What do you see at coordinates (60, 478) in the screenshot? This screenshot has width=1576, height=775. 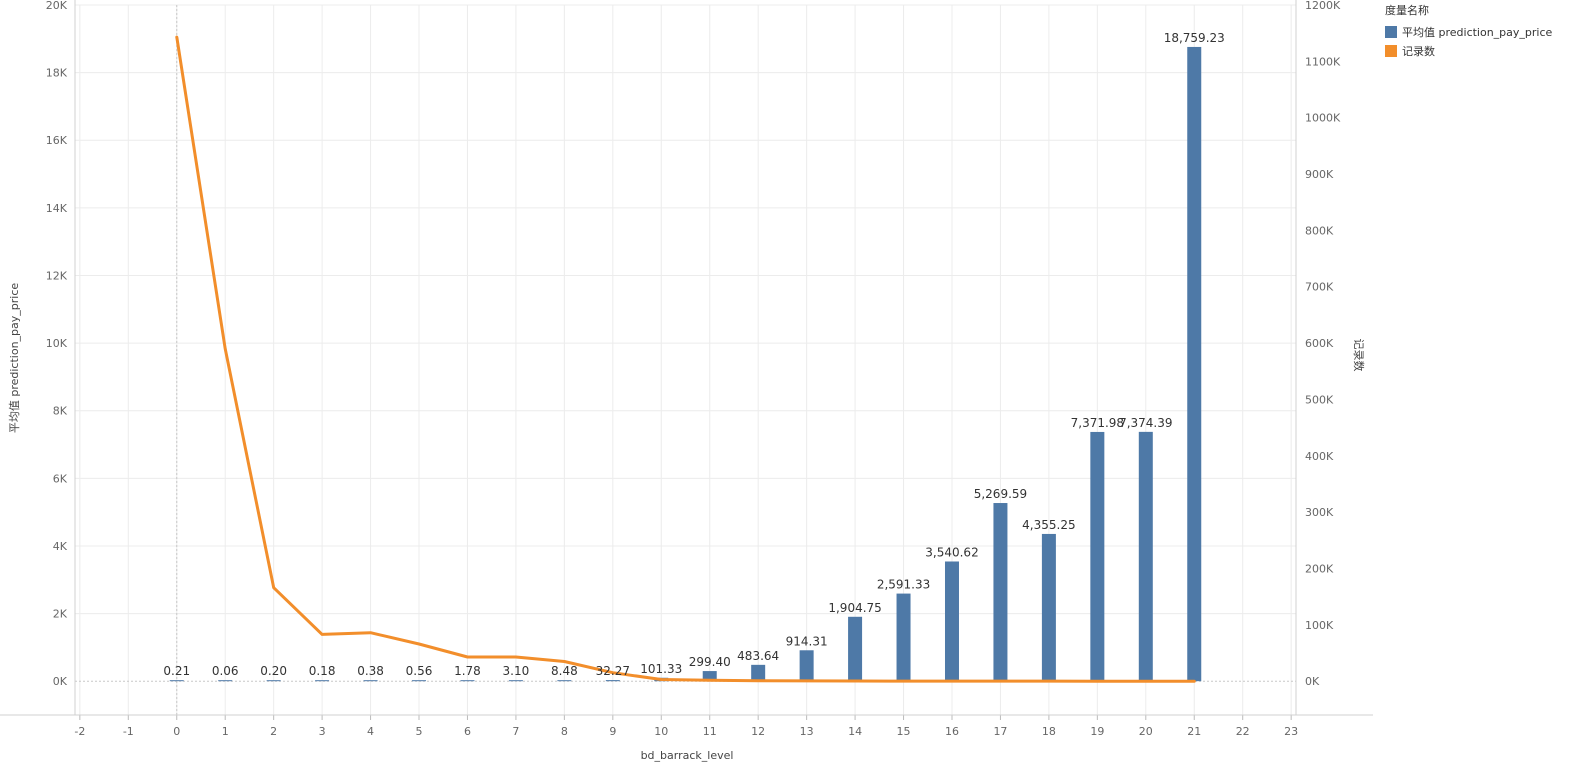 I see `y-left-tick-label: 6K` at bounding box center [60, 478].